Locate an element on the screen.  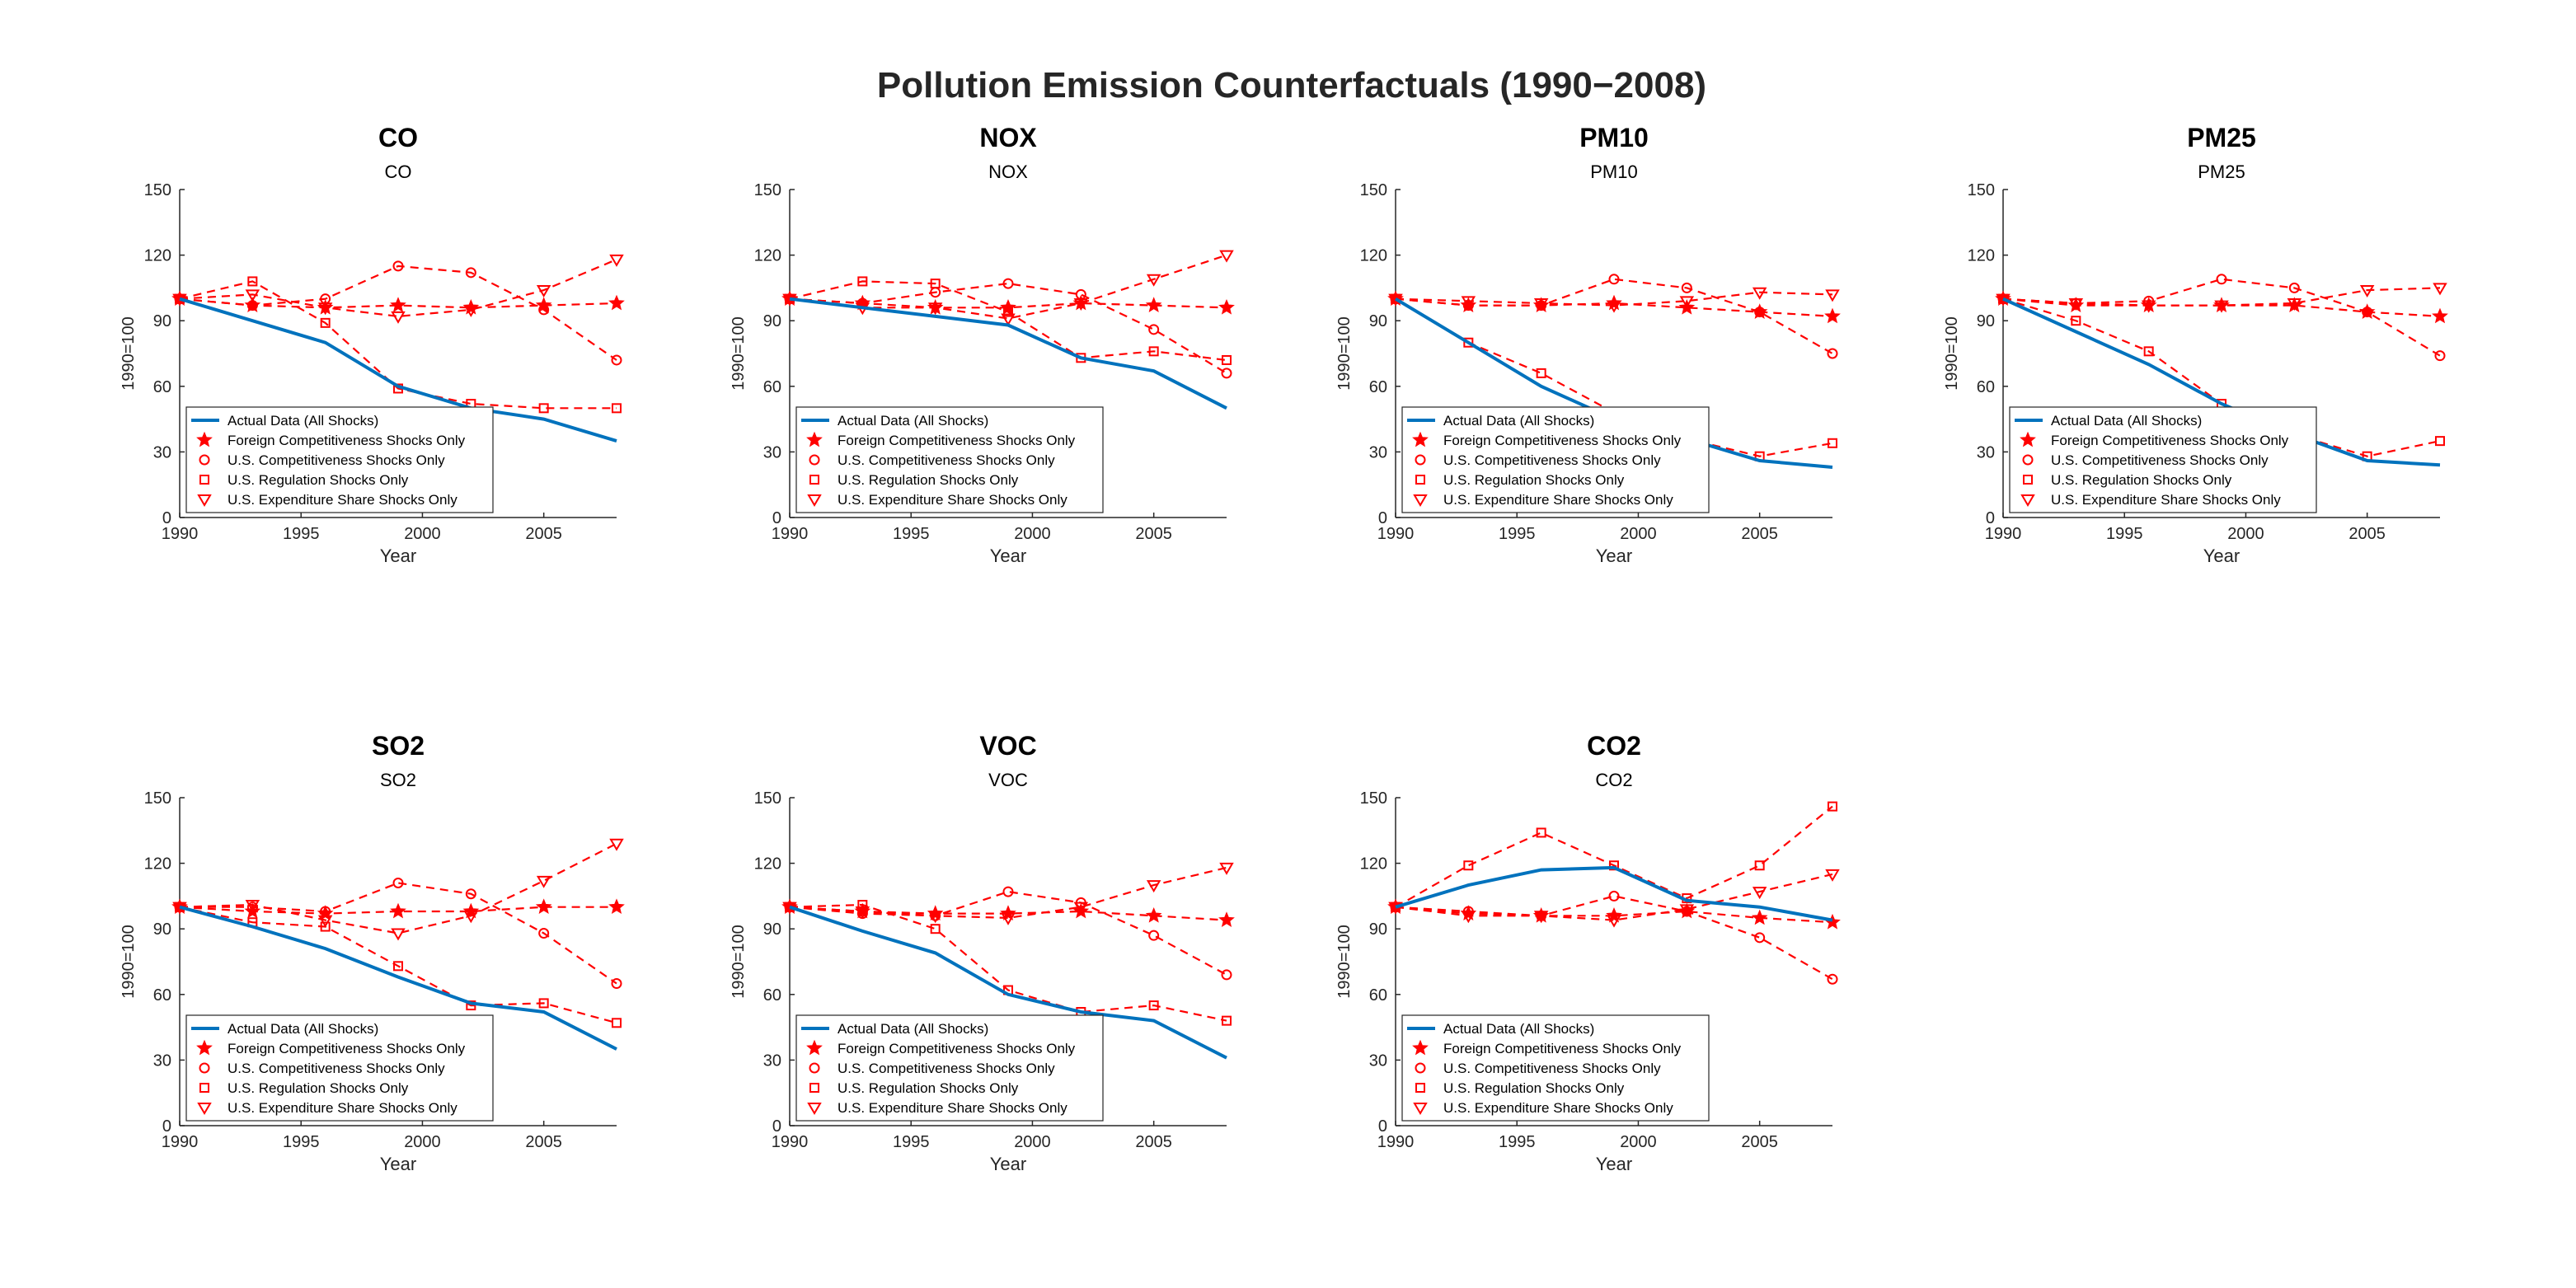
panel-title: NOX is located at coordinates (1008, 137).